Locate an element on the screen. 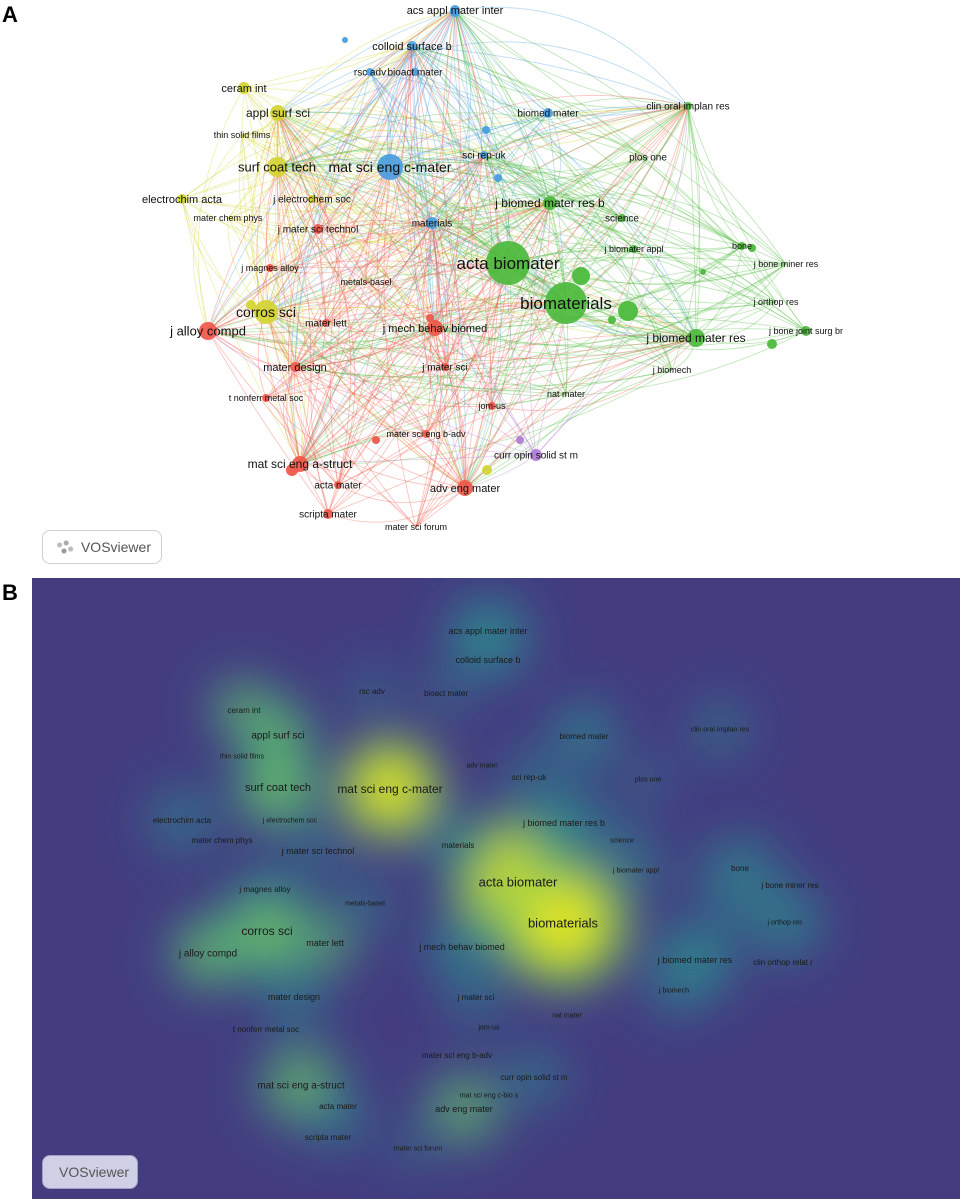  vosviewer-logo-badge: VOSviewer is located at coordinates (102, 547).